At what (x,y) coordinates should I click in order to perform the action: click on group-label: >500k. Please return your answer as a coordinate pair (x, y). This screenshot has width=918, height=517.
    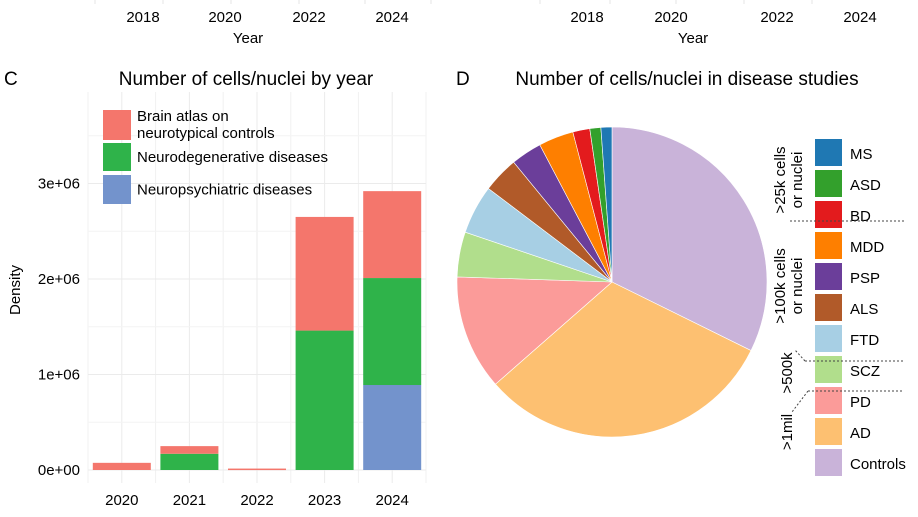
    Looking at the image, I should click on (787, 373).